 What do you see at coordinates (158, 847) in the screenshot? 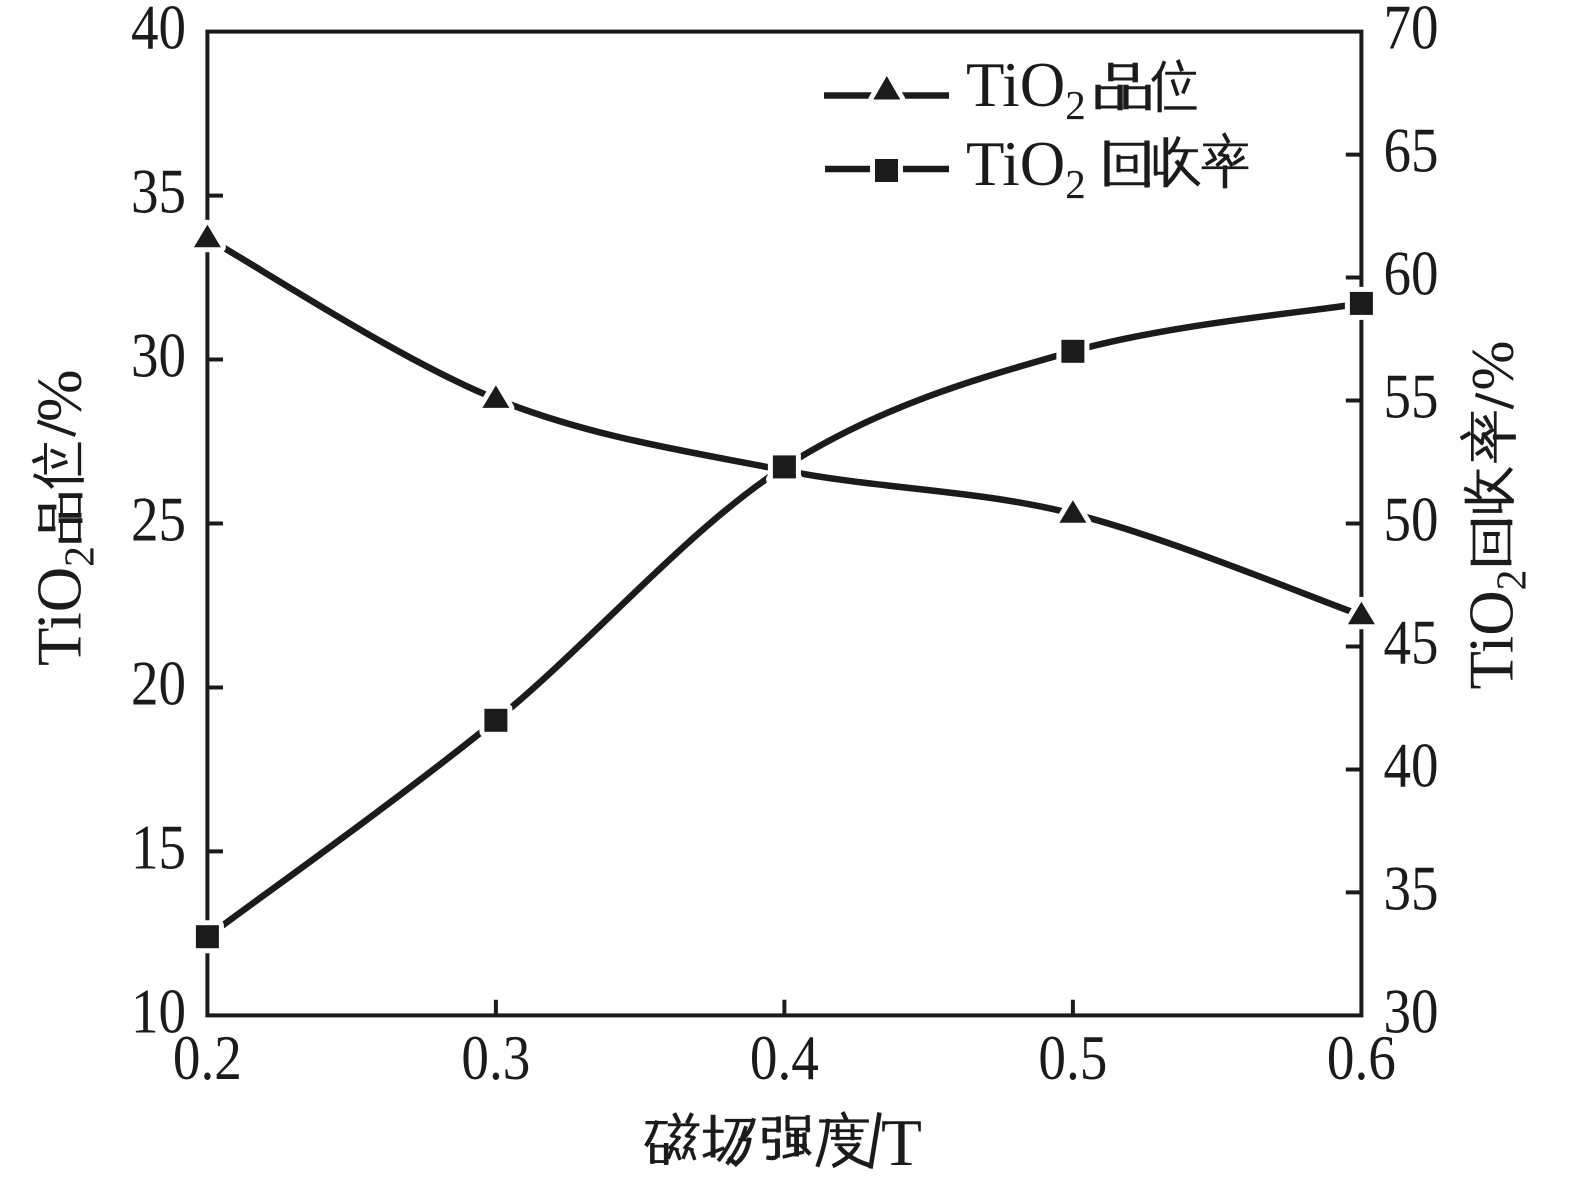
I see `svg-text: 15` at bounding box center [158, 847].